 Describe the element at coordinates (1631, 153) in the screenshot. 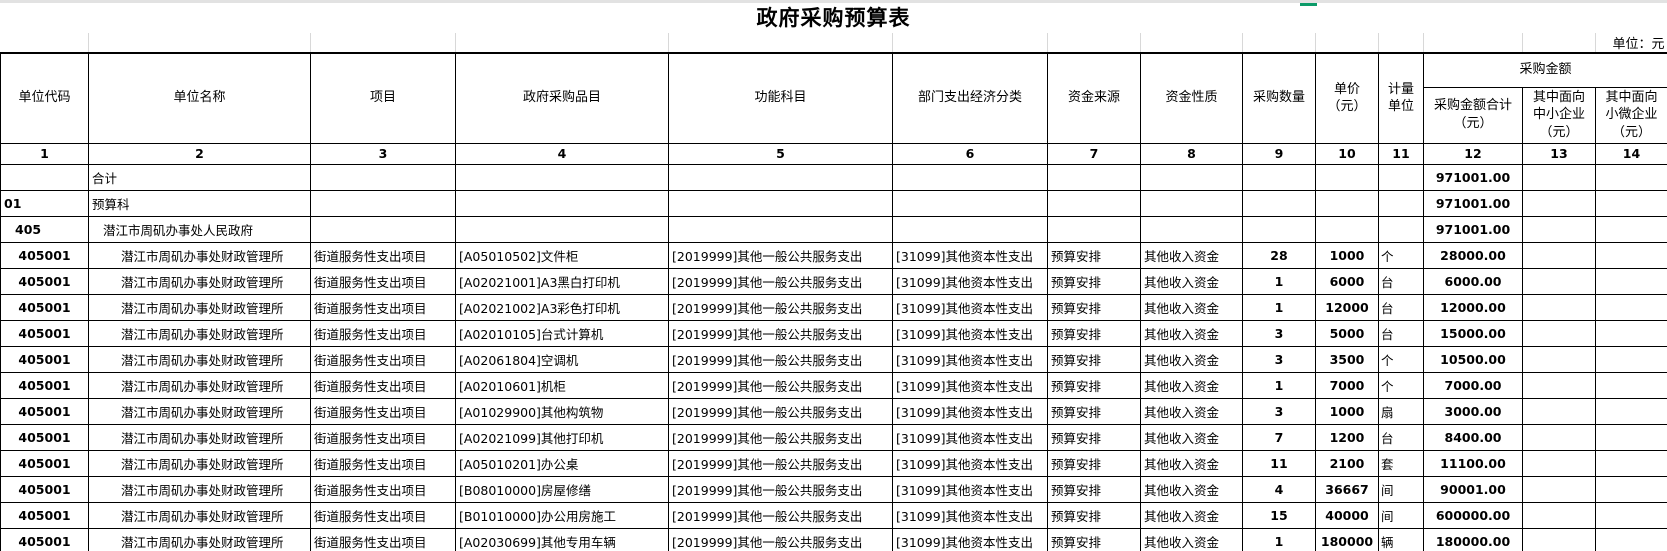

I see `column-number-14: 14` at that location.